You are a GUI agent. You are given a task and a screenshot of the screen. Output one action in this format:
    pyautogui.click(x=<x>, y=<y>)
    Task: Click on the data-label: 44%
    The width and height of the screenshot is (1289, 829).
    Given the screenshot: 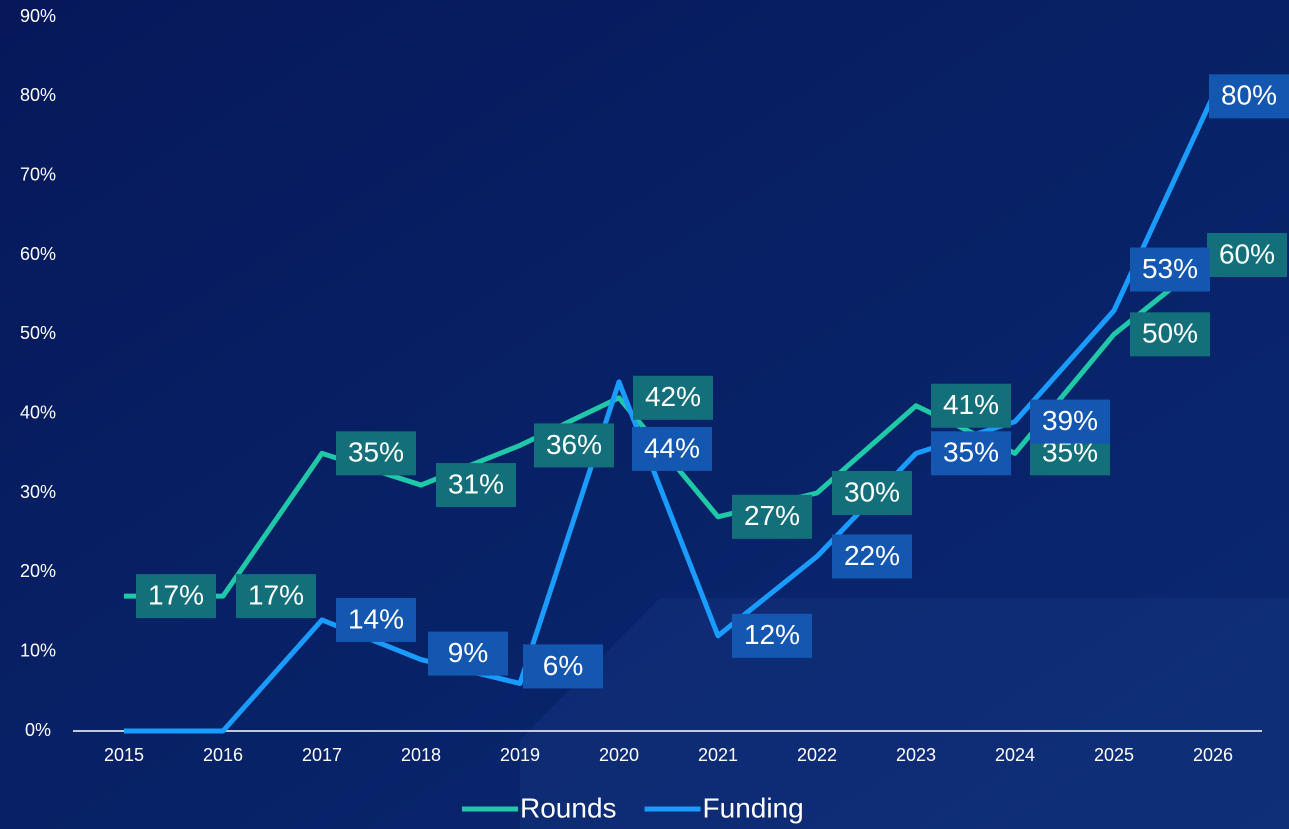 What is the action you would take?
    pyautogui.click(x=672, y=447)
    